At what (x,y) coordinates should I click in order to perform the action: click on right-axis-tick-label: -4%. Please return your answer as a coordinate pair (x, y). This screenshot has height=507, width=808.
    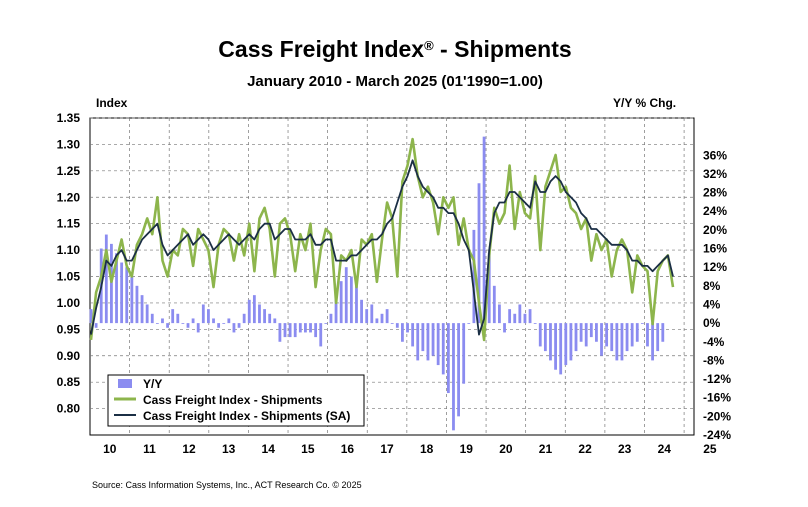
    Looking at the image, I should click on (714, 342).